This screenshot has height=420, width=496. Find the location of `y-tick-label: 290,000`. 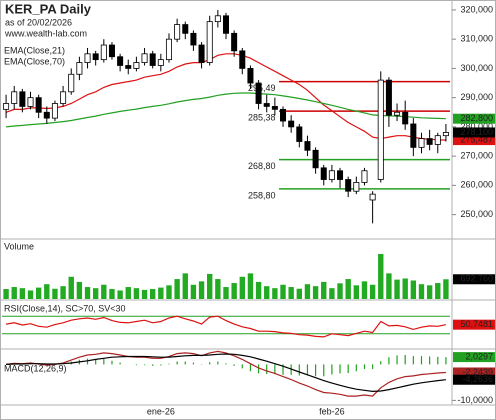

y-tick-label: 290,000 is located at coordinates (476, 97).